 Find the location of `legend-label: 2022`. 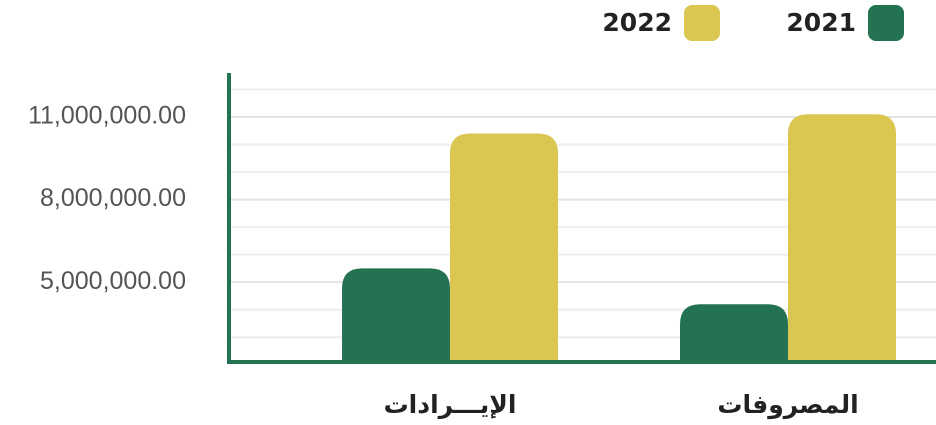

legend-label: 2022 is located at coordinates (637, 22).